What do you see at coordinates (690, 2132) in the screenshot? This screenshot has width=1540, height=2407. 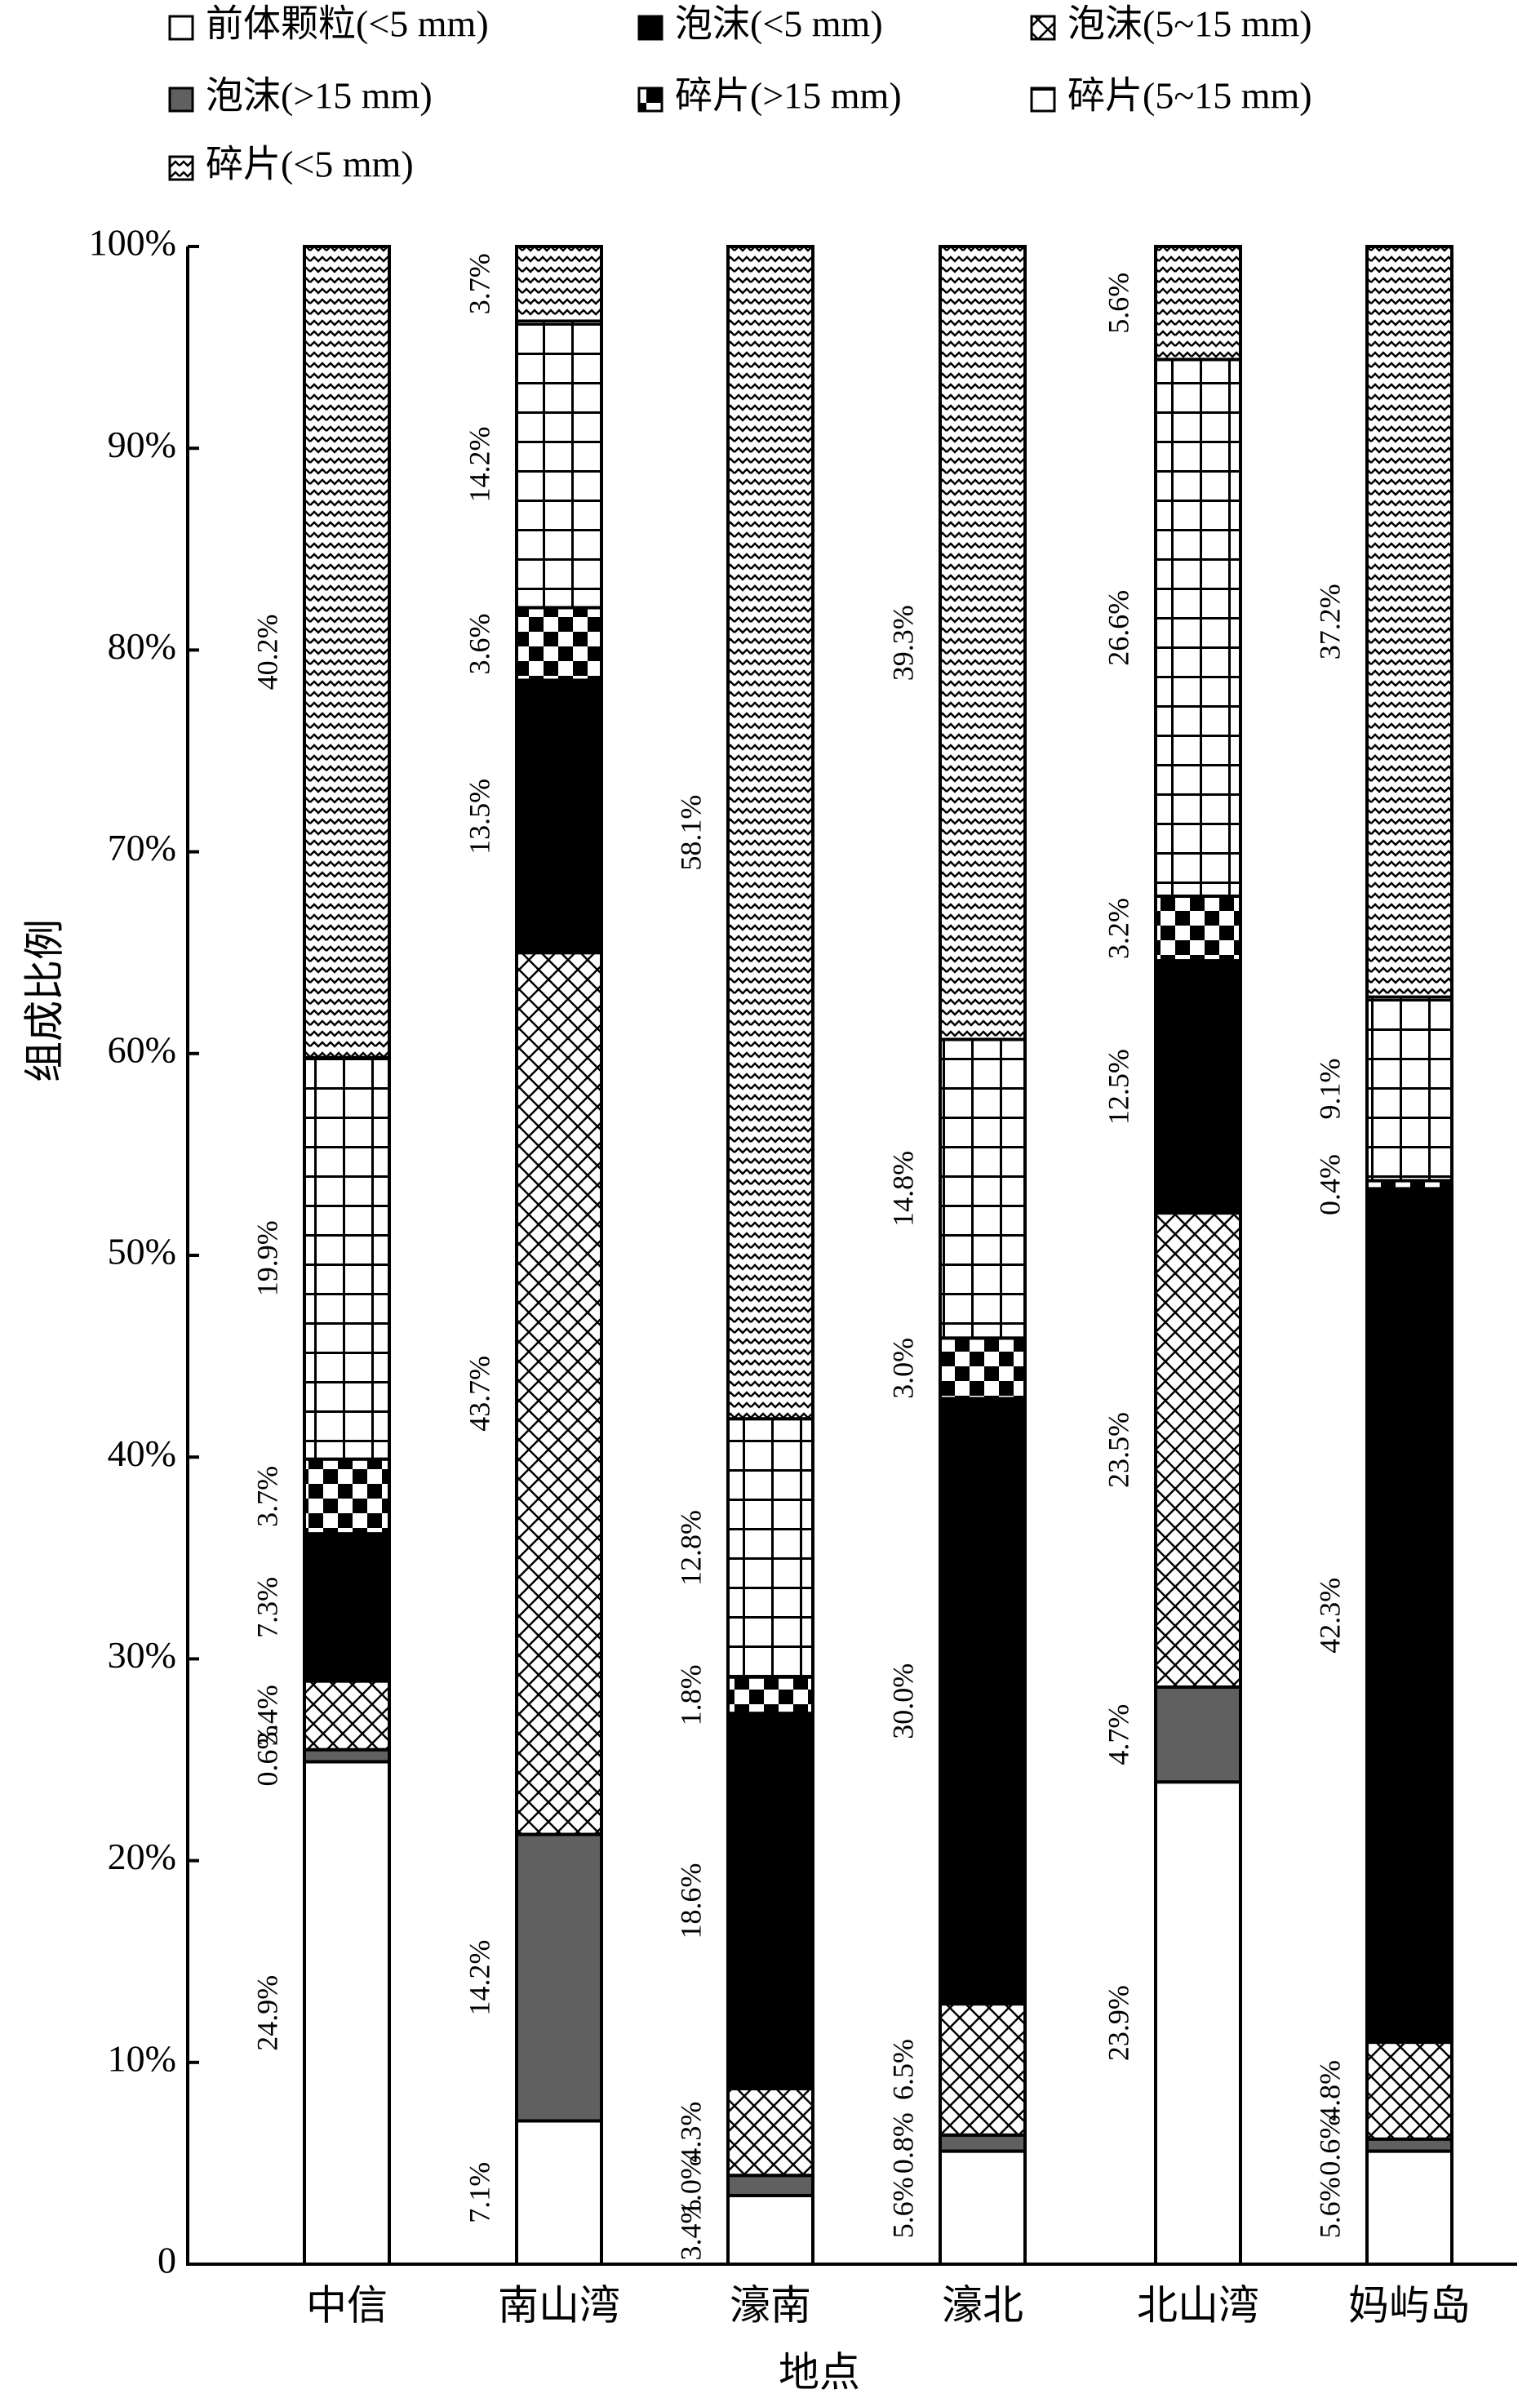 I see `value-label: 4.3%` at bounding box center [690, 2132].